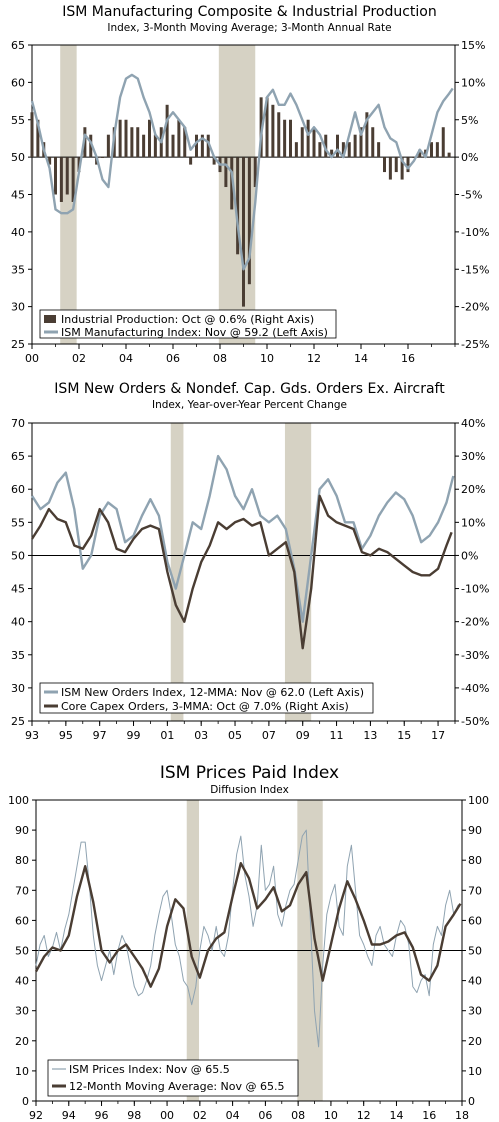 The width and height of the screenshot is (499, 1122). Describe the element at coordinates (22, 860) in the screenshot. I see `left-axis-tick-label: 80` at that location.